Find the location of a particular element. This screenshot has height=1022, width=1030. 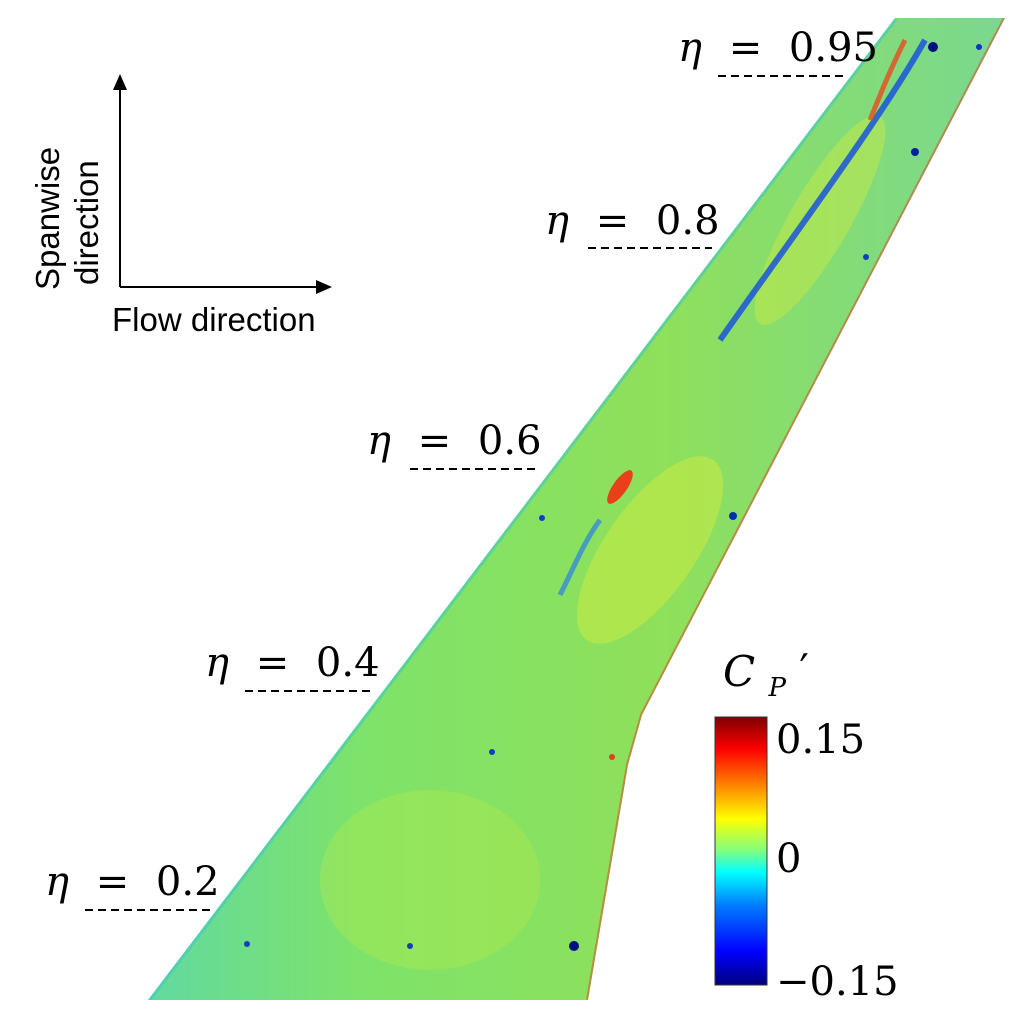

span-station-08: η = 0.8 is located at coordinates (632, 223).